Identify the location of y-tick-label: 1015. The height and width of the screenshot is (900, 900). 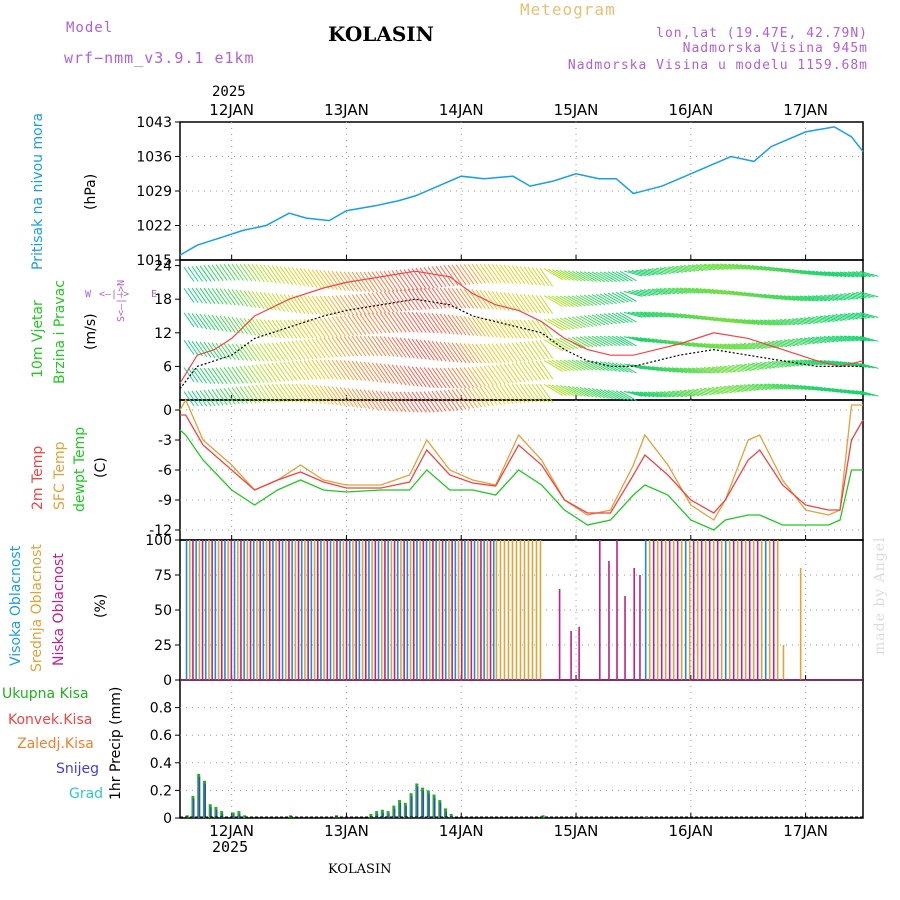
(154, 261).